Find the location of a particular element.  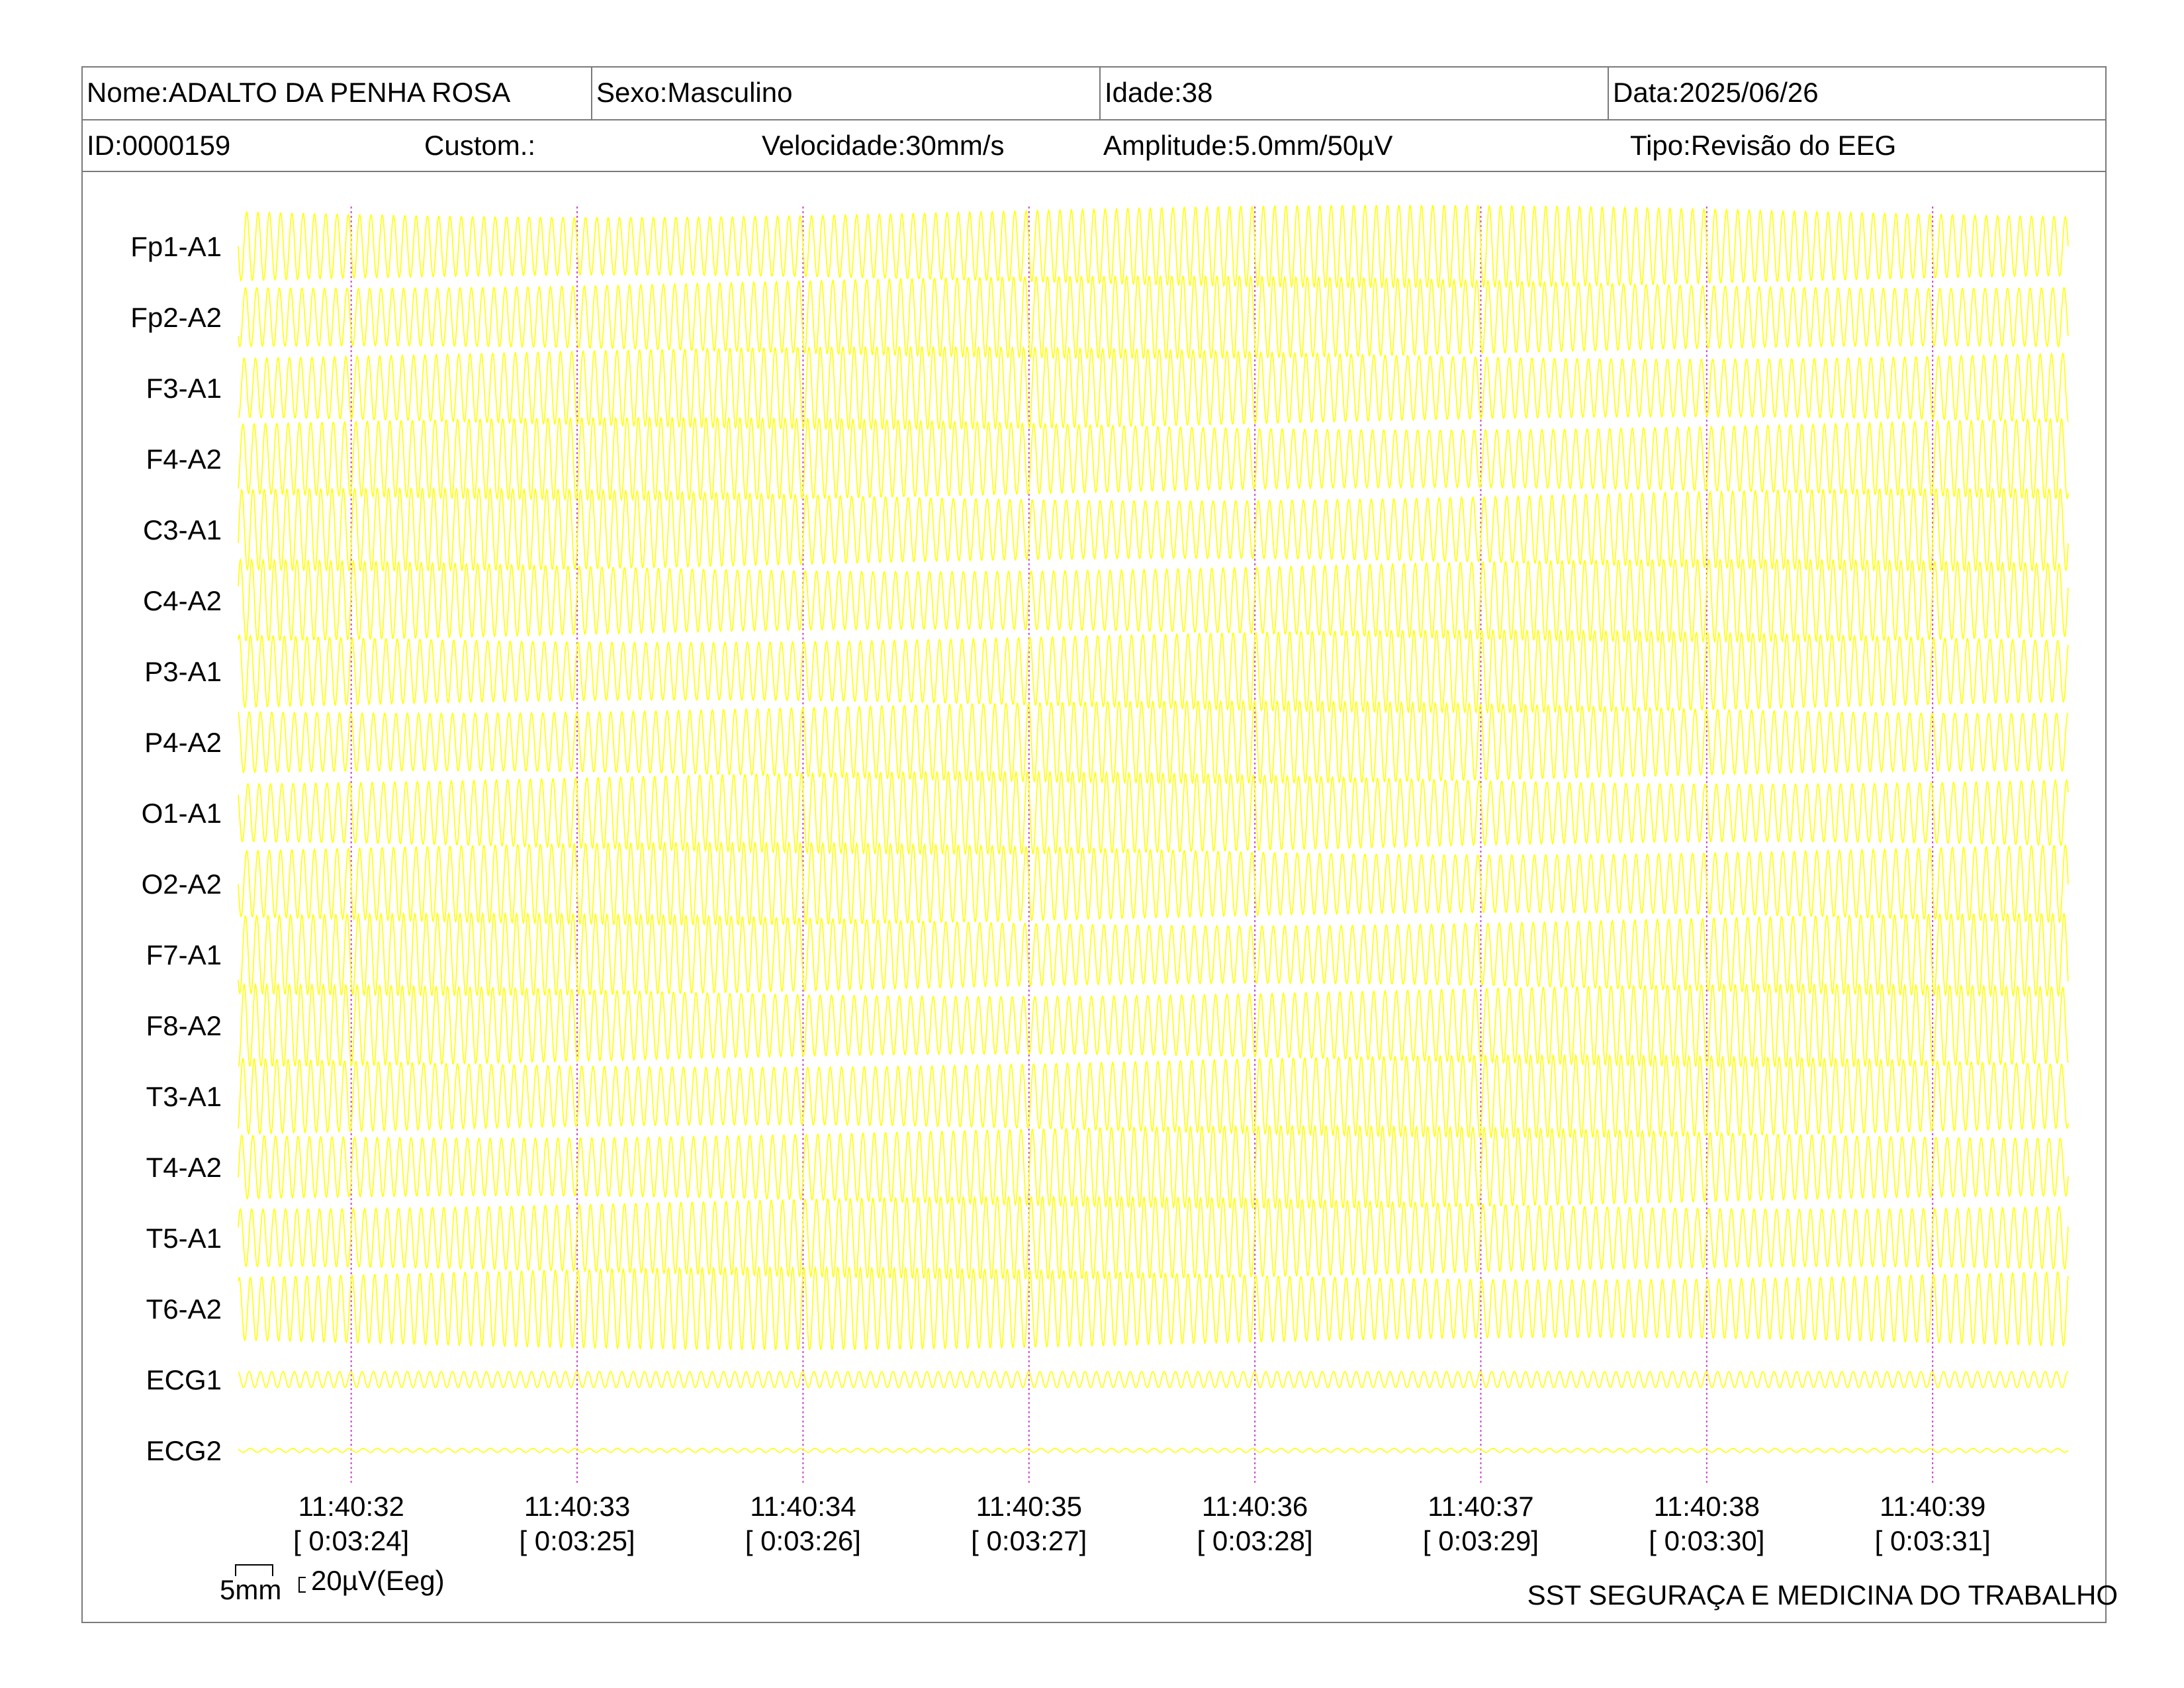

channel-label: T5-A1 is located at coordinates (184, 1238).